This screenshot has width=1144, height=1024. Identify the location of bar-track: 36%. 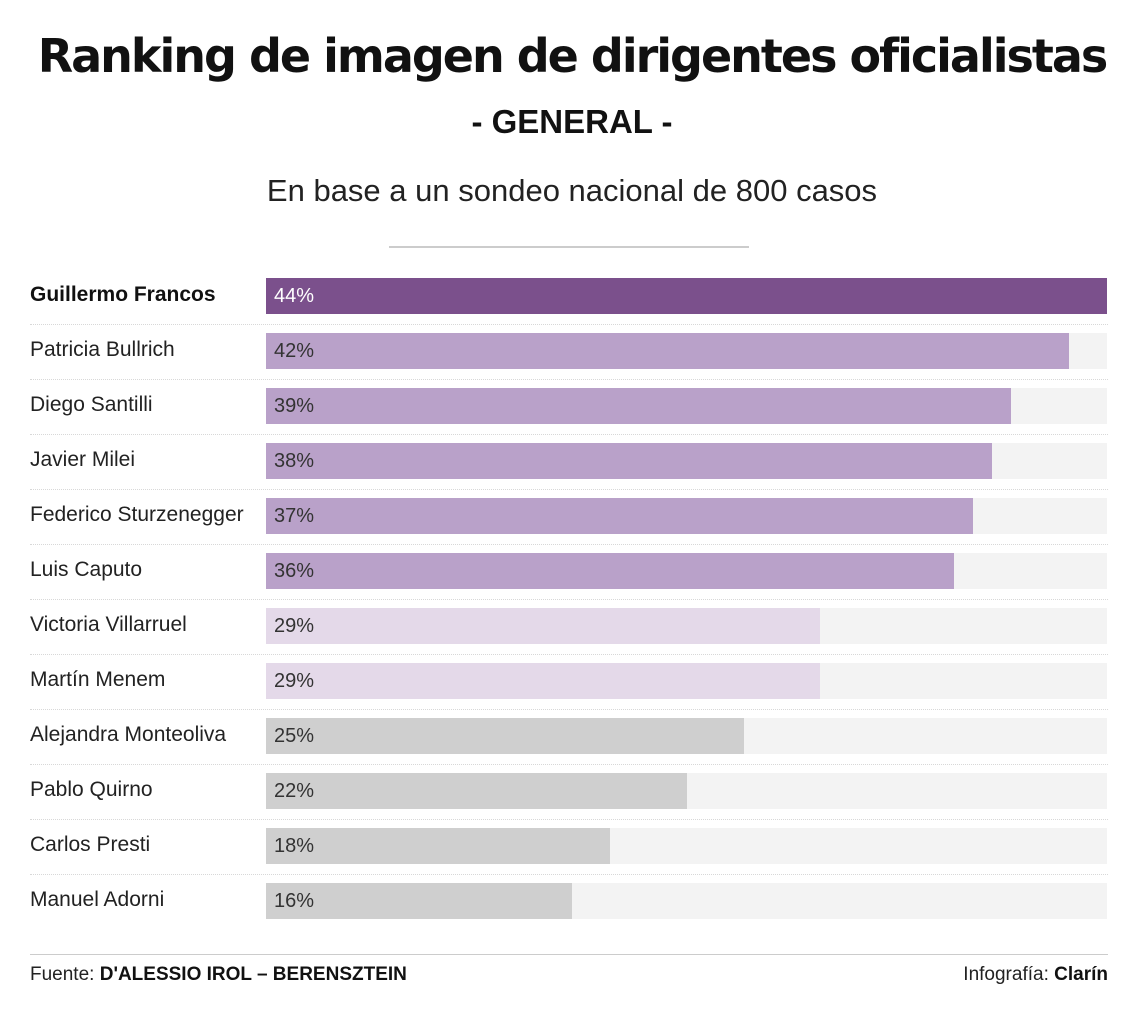
(686, 571).